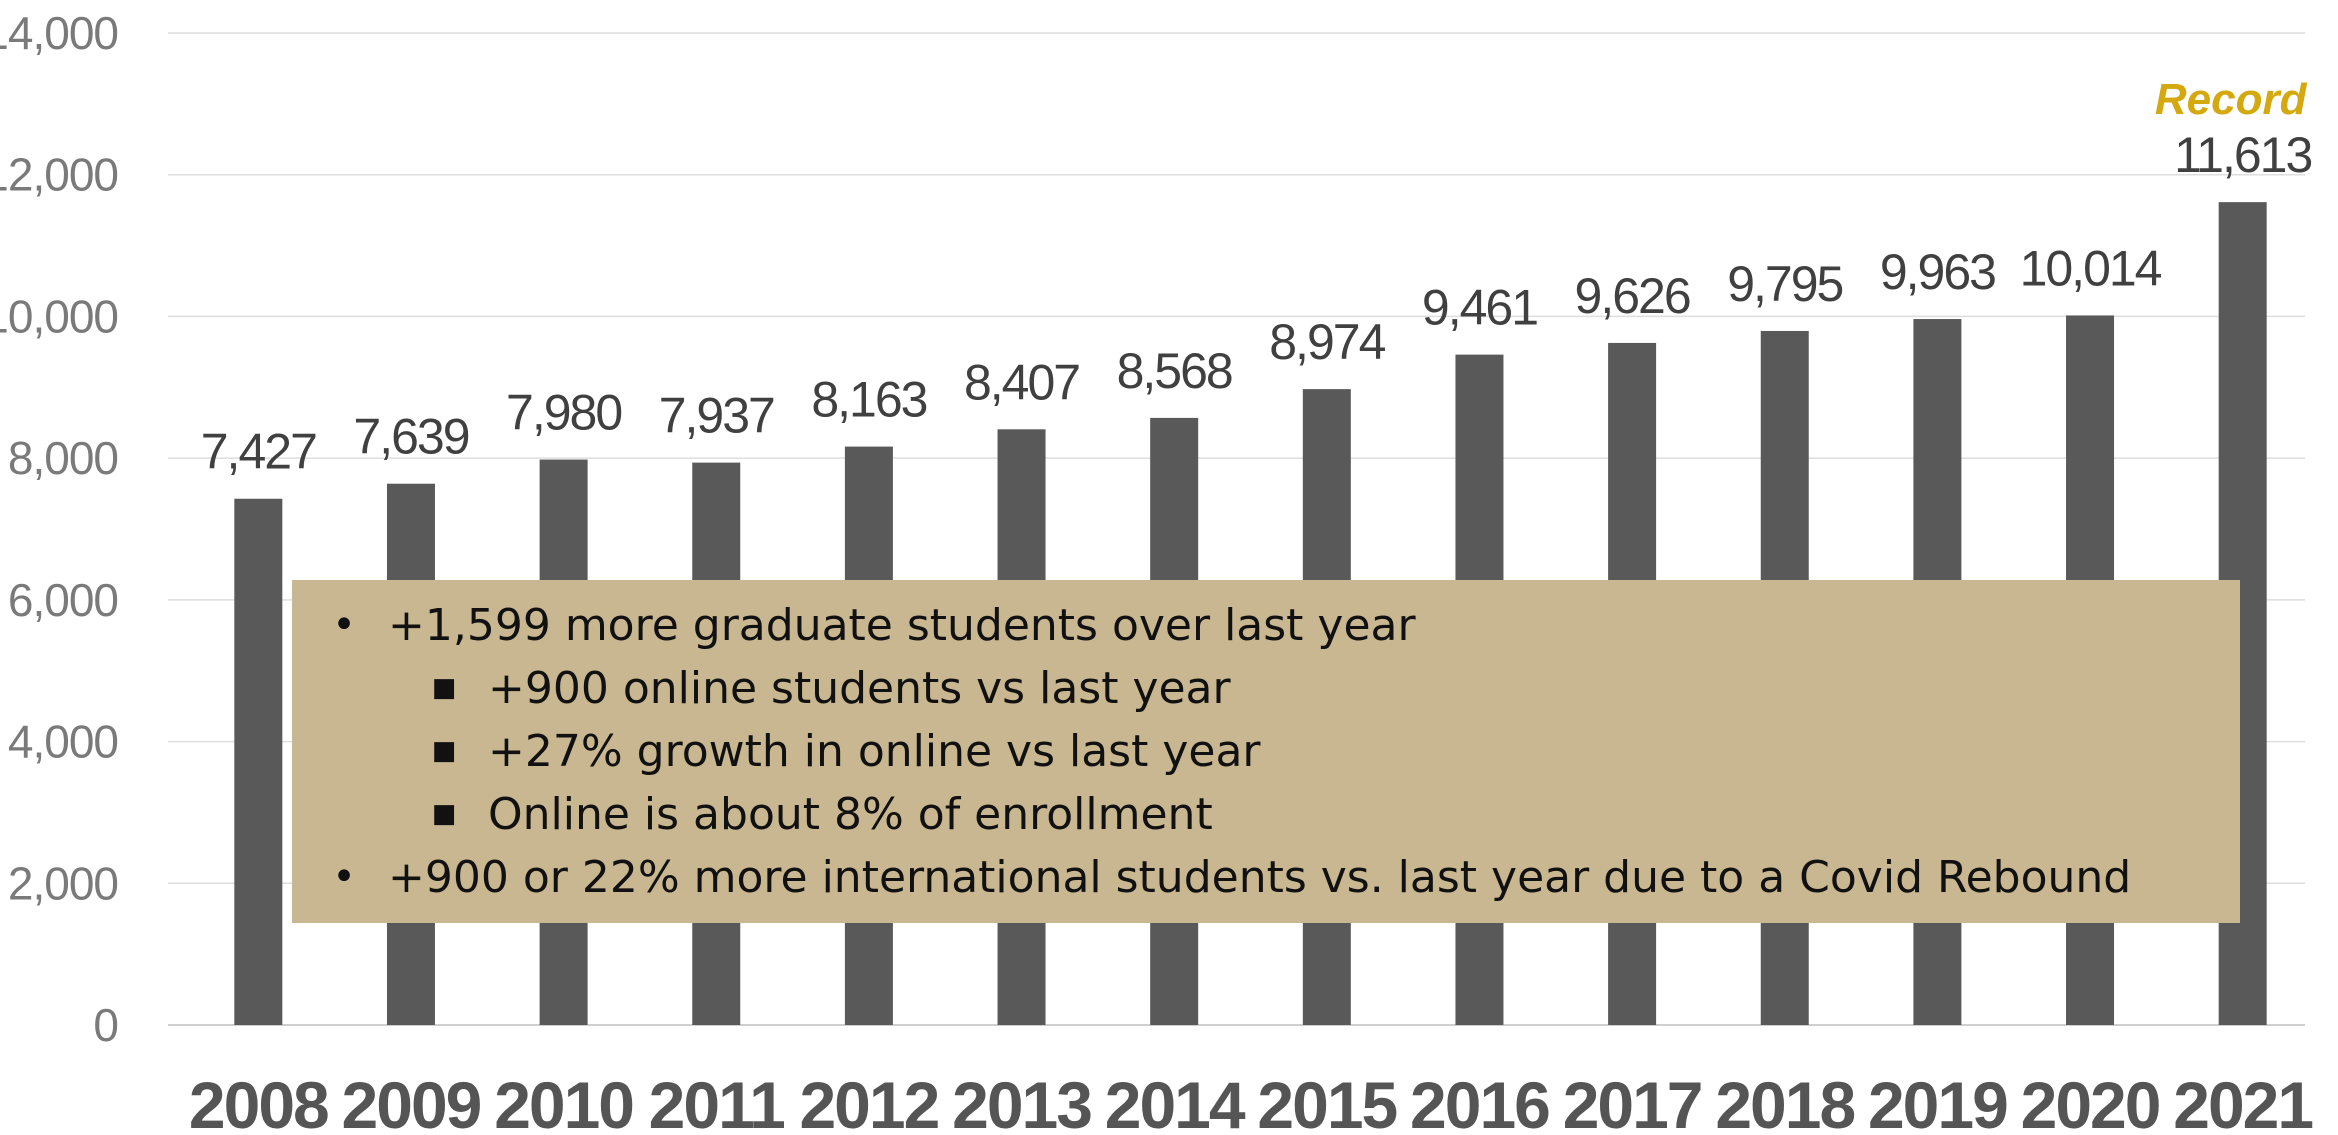 This screenshot has height=1135, width=2338. What do you see at coordinates (63, 883) in the screenshot?
I see `y-tick-label: 2,000` at bounding box center [63, 883].